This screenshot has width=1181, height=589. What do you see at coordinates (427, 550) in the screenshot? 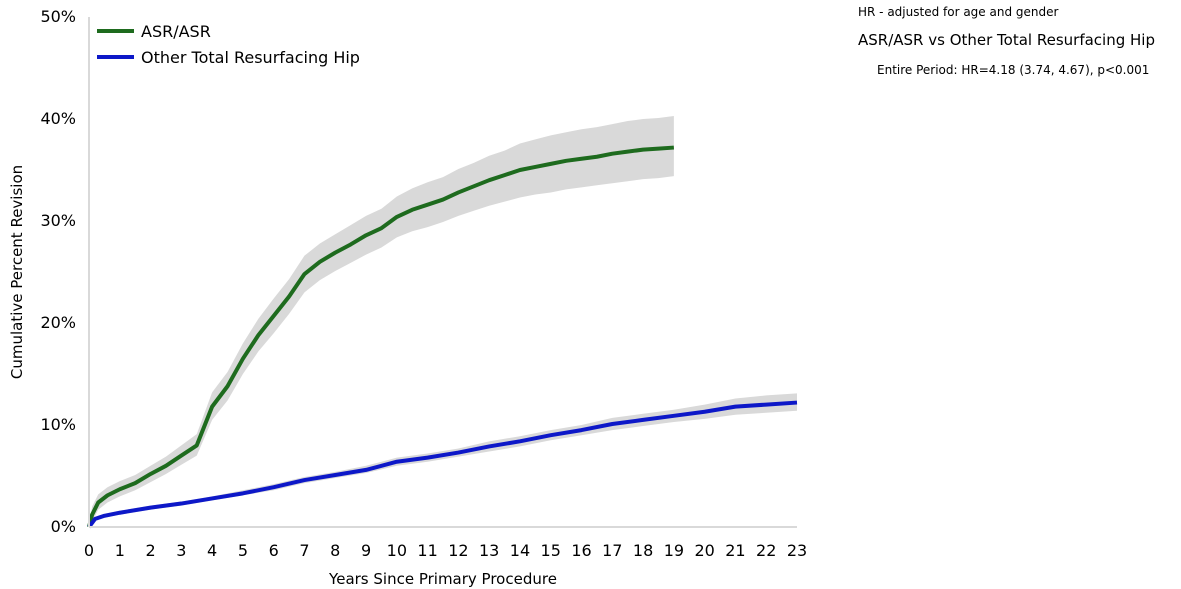
I see `x-tick-label-11: 11` at bounding box center [427, 550].